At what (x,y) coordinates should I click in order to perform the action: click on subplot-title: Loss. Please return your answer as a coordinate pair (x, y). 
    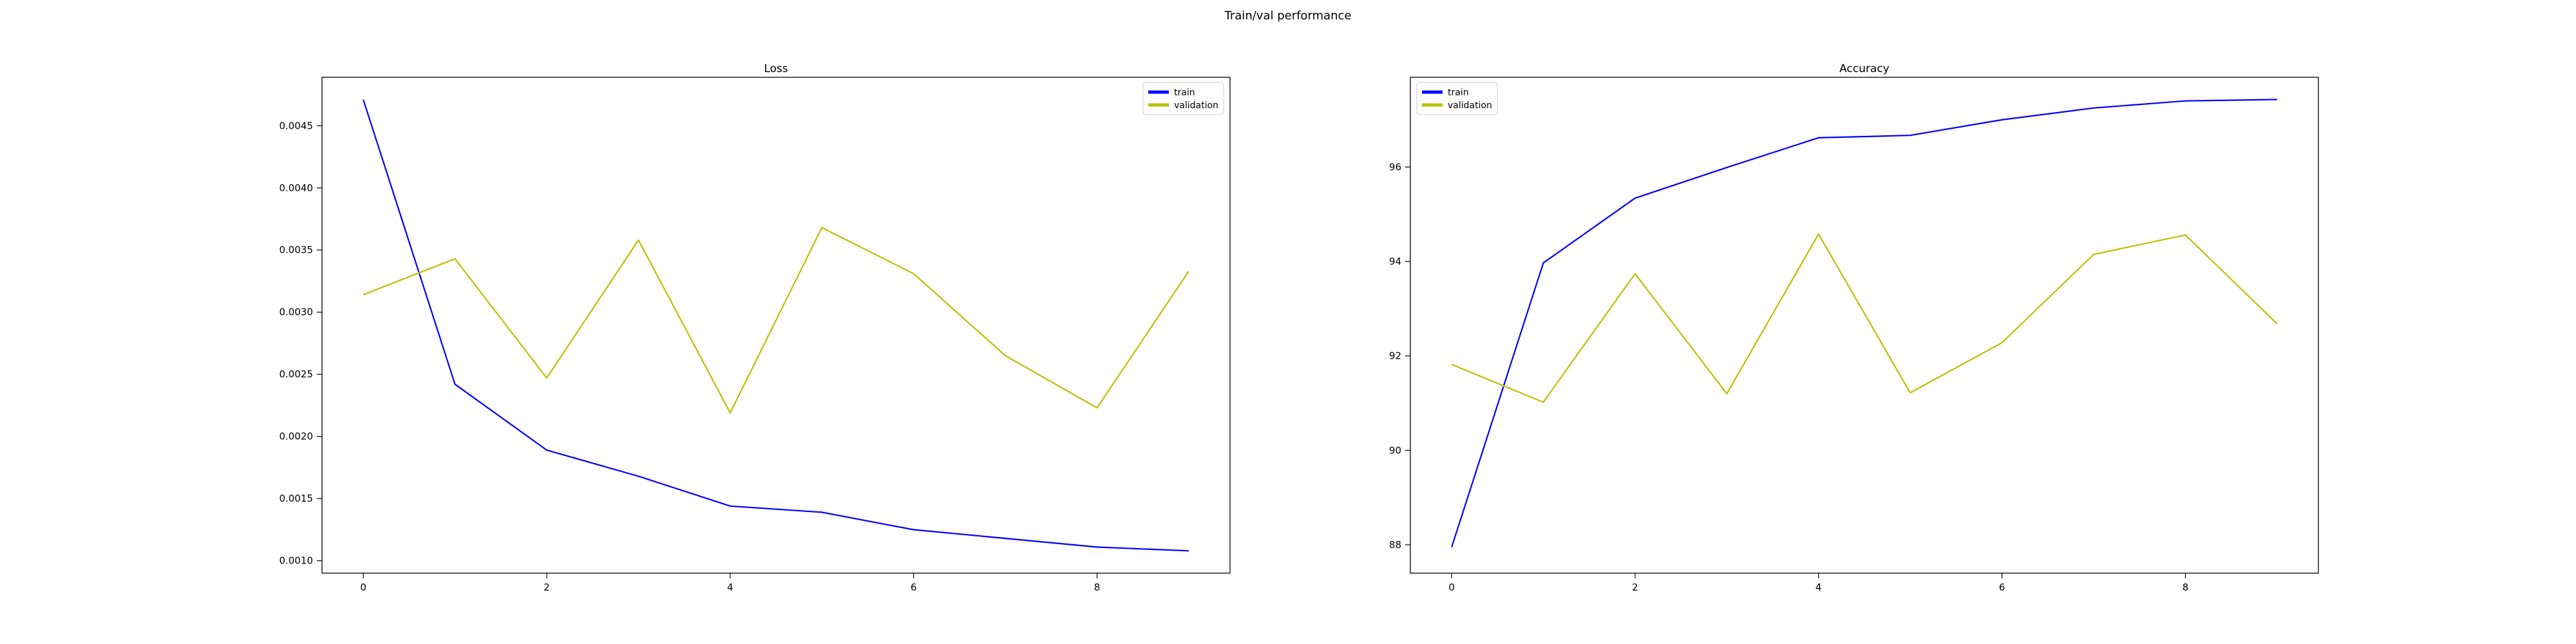
    Looking at the image, I should click on (776, 68).